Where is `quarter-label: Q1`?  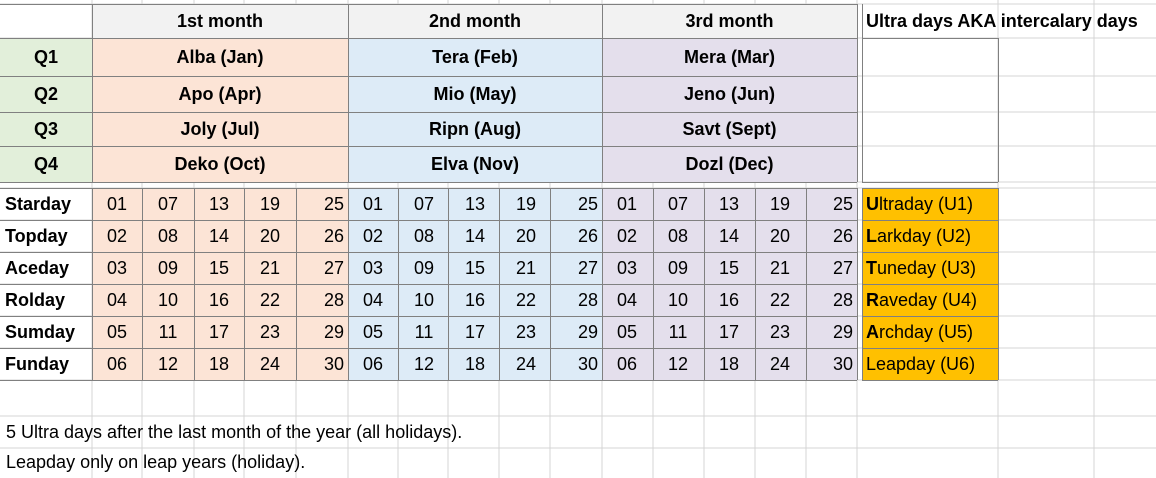
quarter-label: Q1 is located at coordinates (46, 57).